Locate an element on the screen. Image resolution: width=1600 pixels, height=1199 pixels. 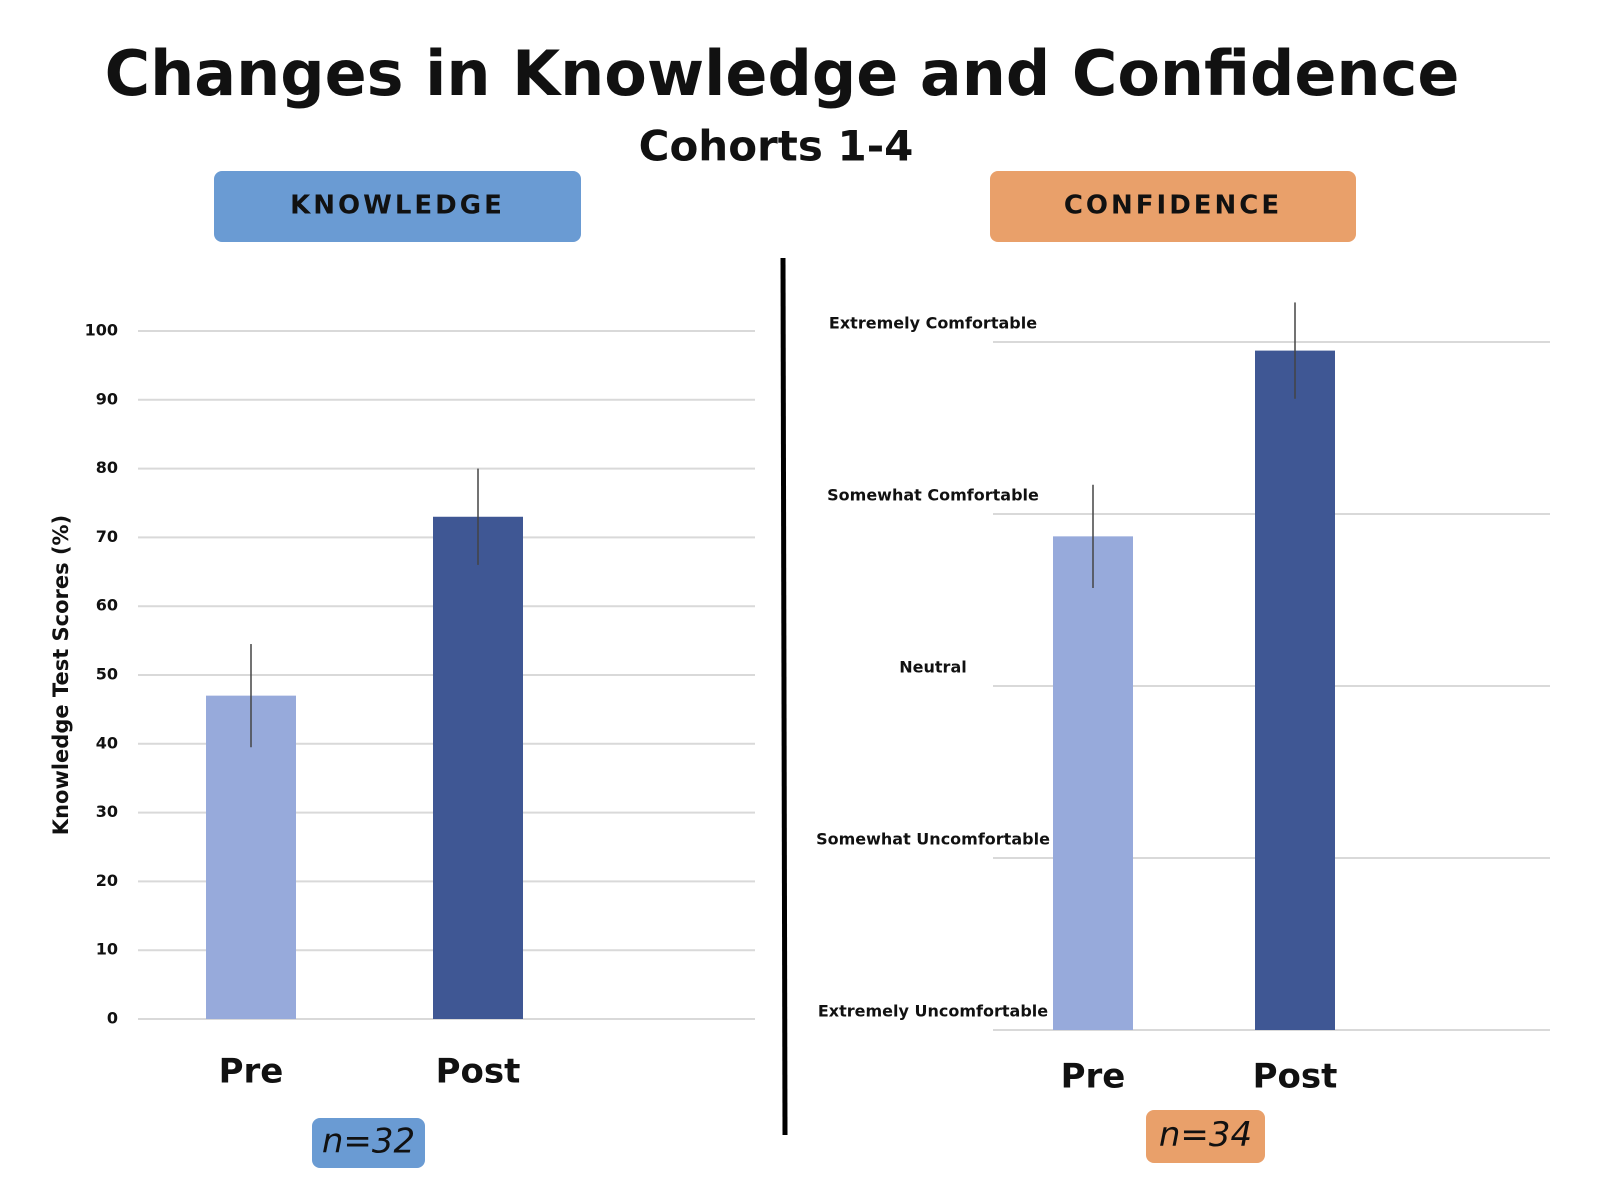
y-tick-label: 10 is located at coordinates (107, 949).